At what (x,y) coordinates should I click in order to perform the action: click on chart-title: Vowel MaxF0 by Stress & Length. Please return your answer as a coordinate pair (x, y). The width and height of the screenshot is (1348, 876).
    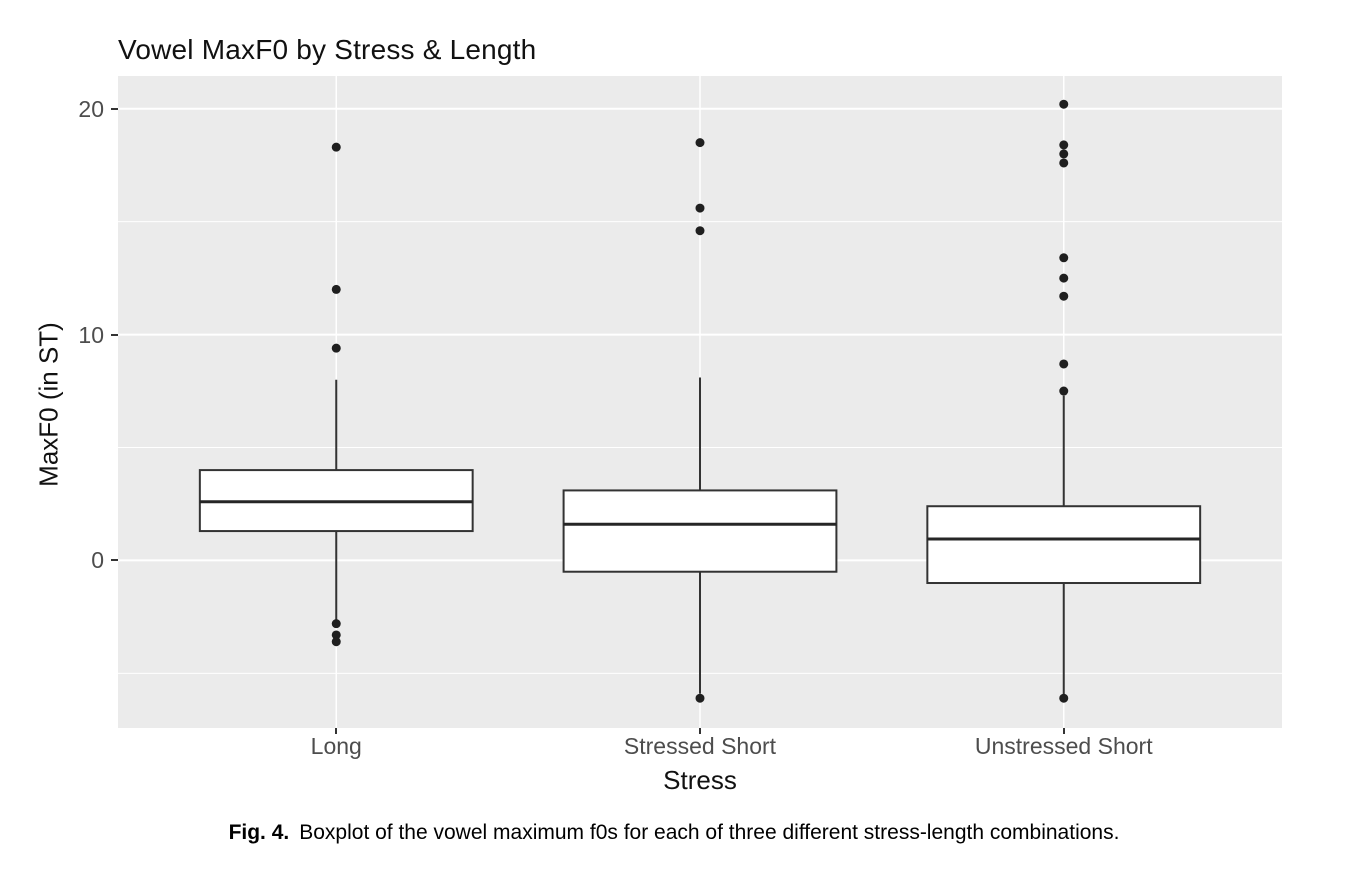
    Looking at the image, I should click on (327, 49).